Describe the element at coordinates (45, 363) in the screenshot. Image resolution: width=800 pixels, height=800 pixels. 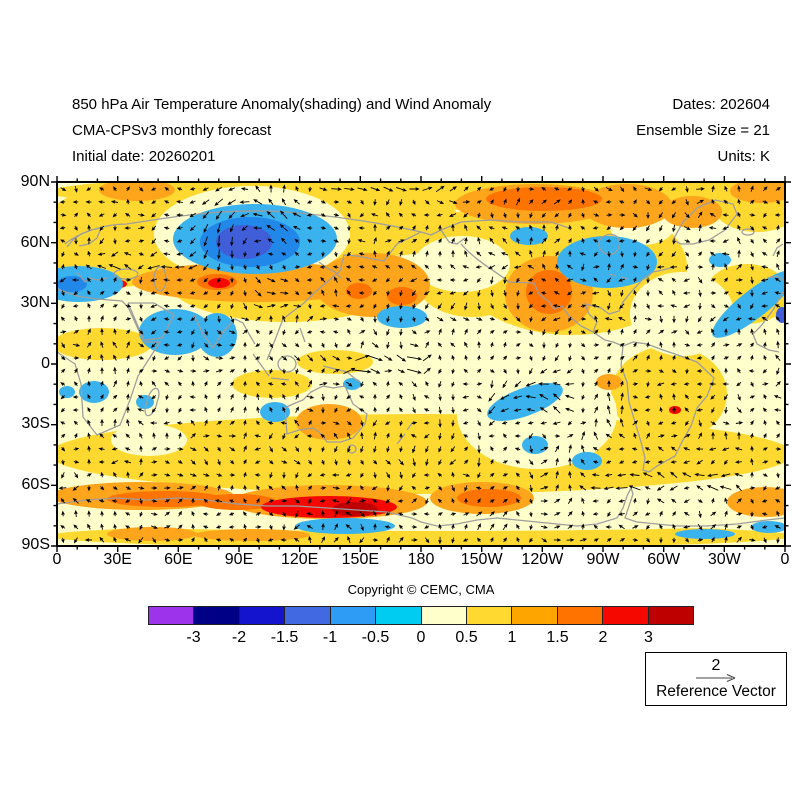
I see `lat-tick-label: 0` at that location.